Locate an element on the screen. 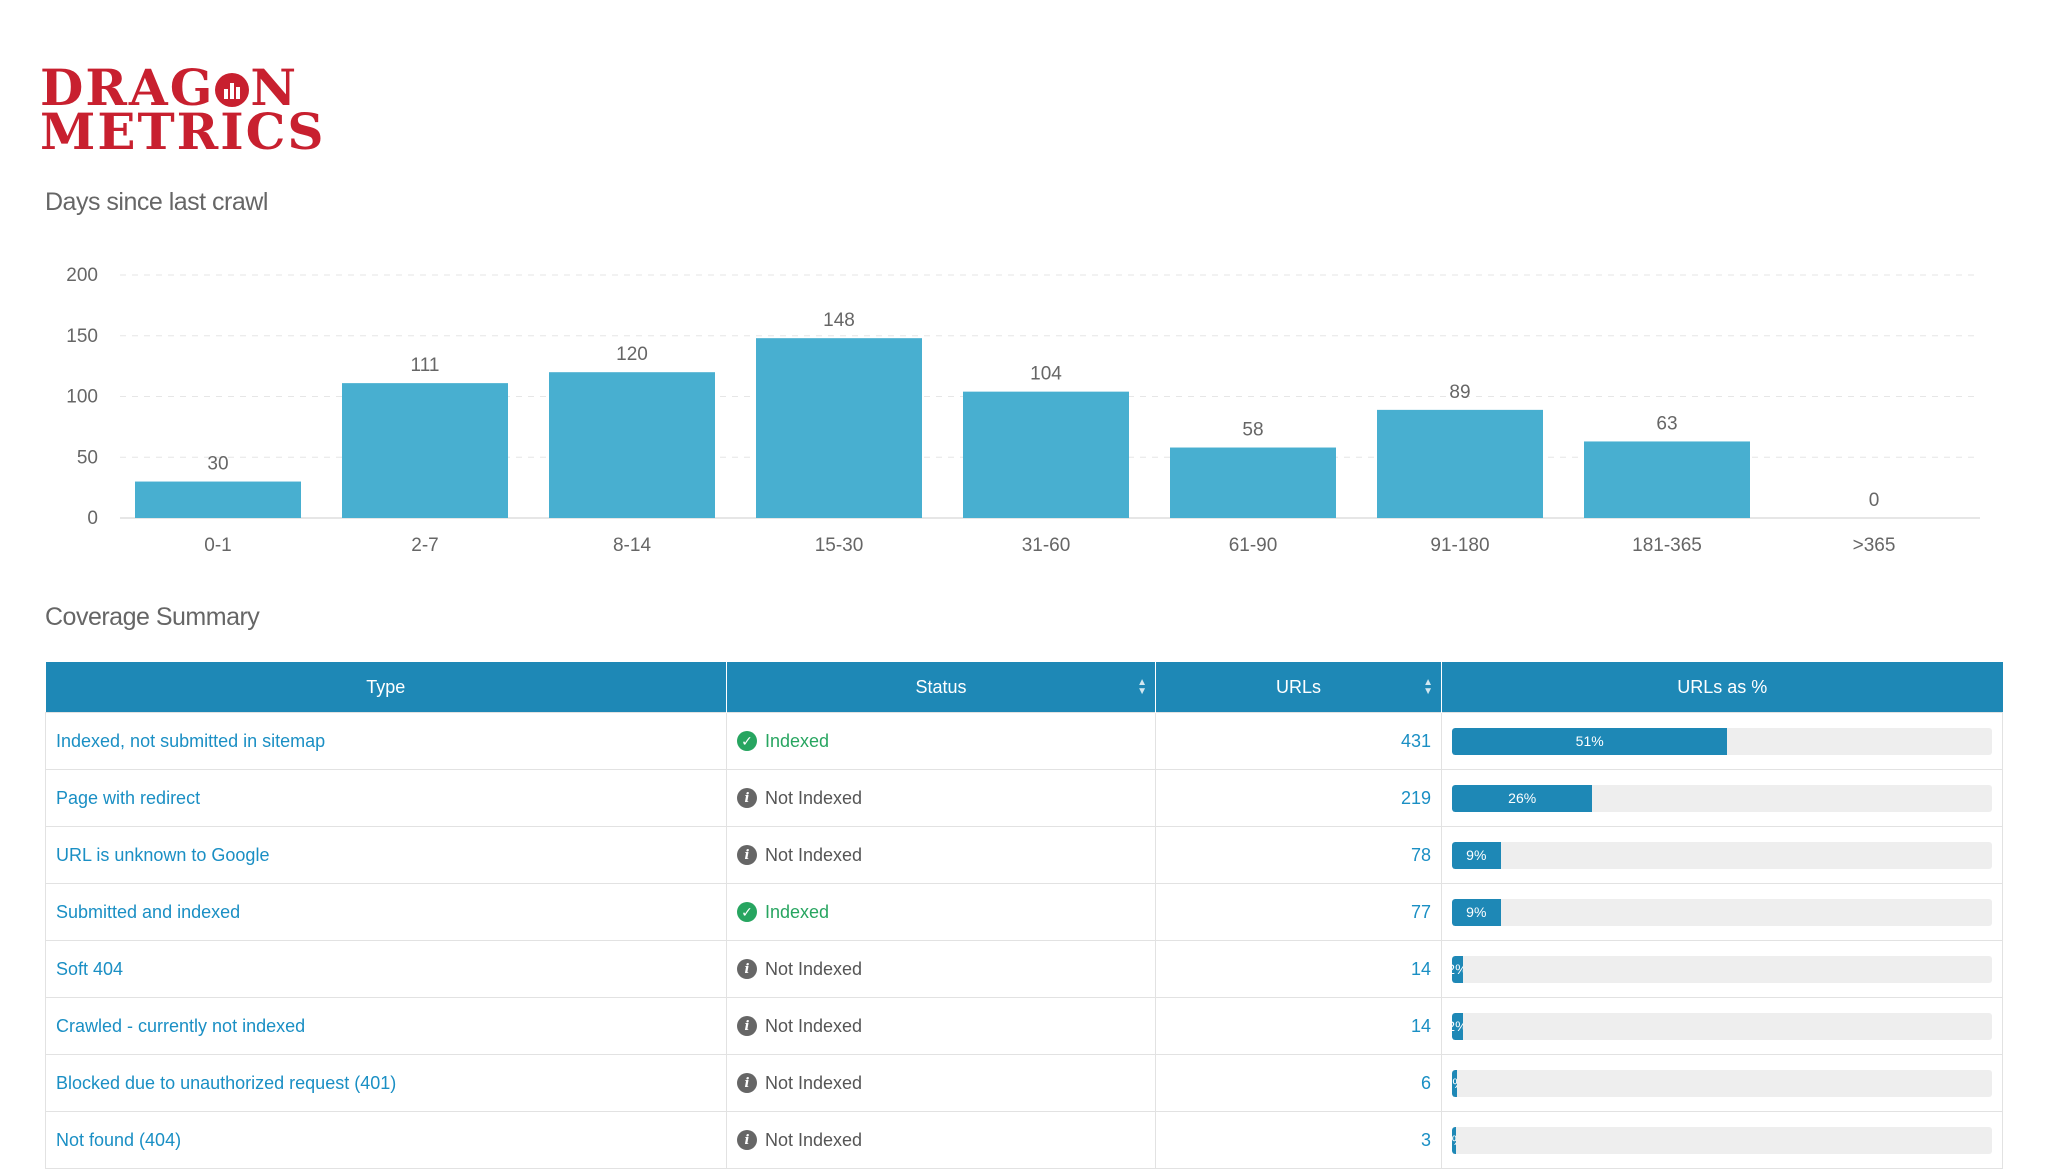 The height and width of the screenshot is (1169, 2048). urls-count: 77 is located at coordinates (1420, 911).